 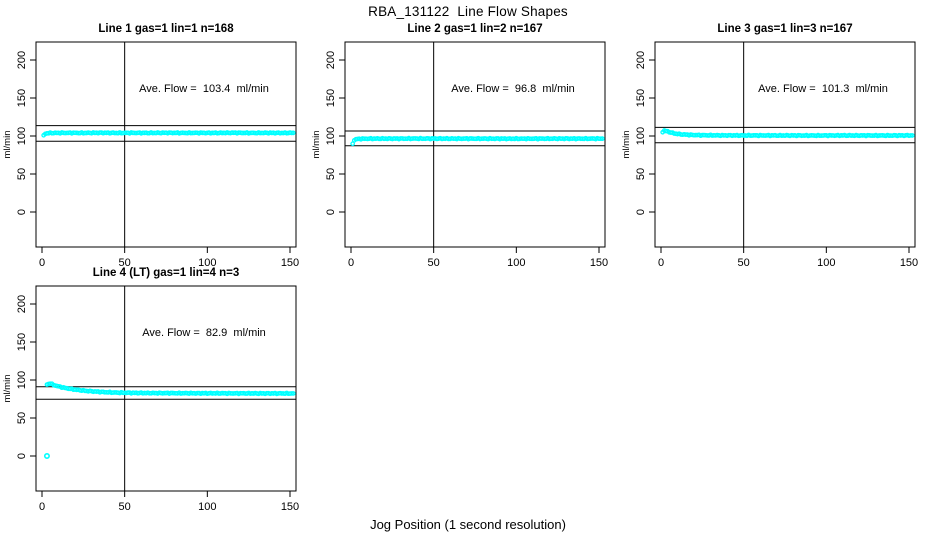 What do you see at coordinates (474, 29) in the screenshot?
I see `subplot-title: Line 2 gas=1 lin=2 n=167` at bounding box center [474, 29].